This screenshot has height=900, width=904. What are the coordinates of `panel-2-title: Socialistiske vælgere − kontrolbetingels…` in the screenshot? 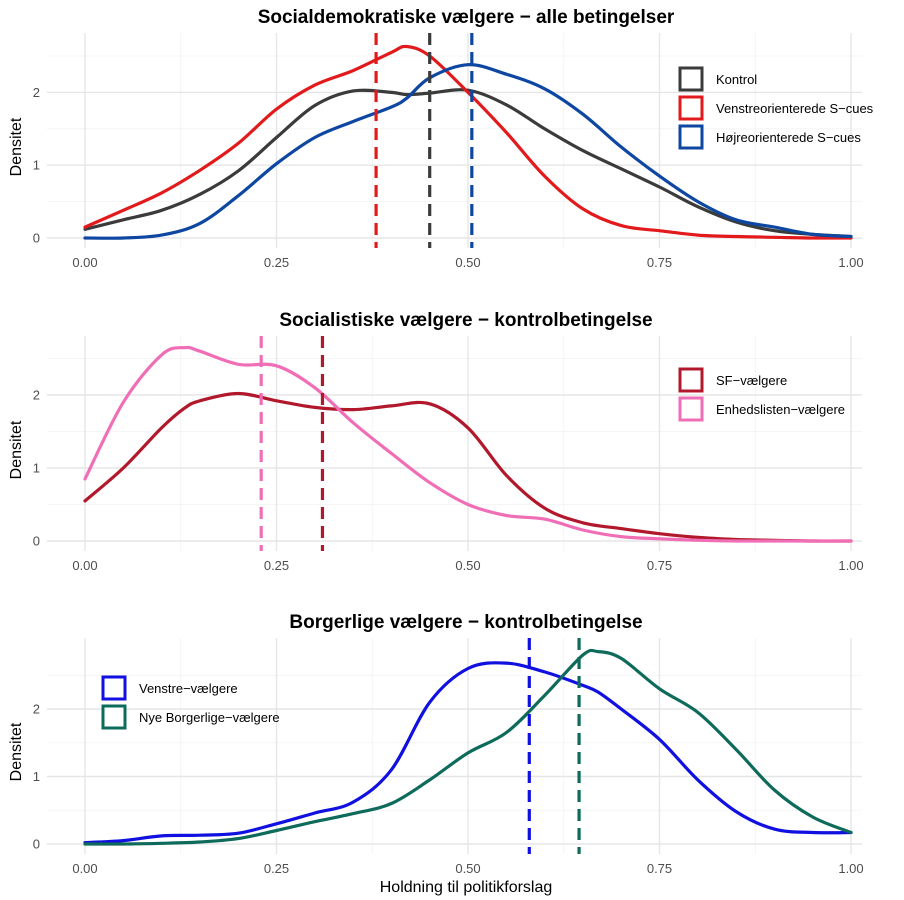 It's located at (465, 320).